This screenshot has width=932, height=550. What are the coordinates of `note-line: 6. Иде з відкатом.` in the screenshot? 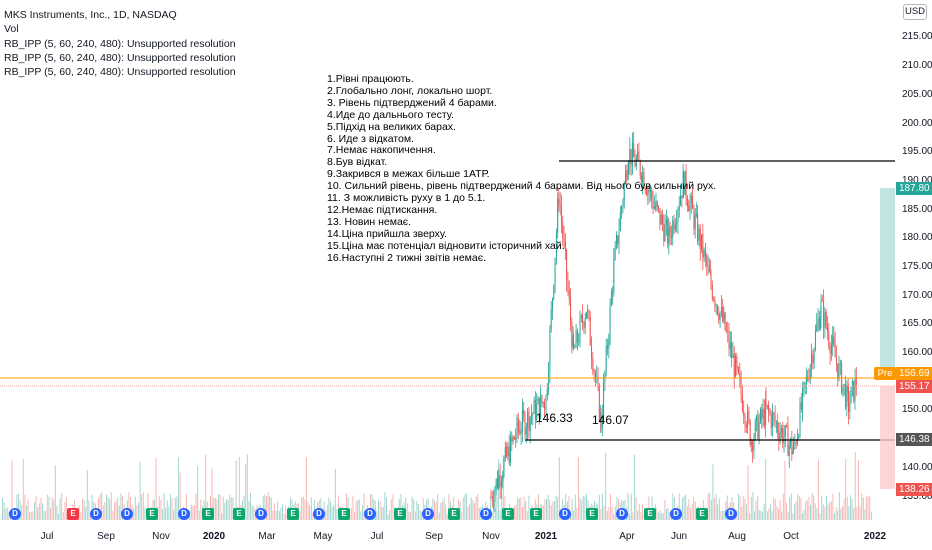 It's located at (370, 138).